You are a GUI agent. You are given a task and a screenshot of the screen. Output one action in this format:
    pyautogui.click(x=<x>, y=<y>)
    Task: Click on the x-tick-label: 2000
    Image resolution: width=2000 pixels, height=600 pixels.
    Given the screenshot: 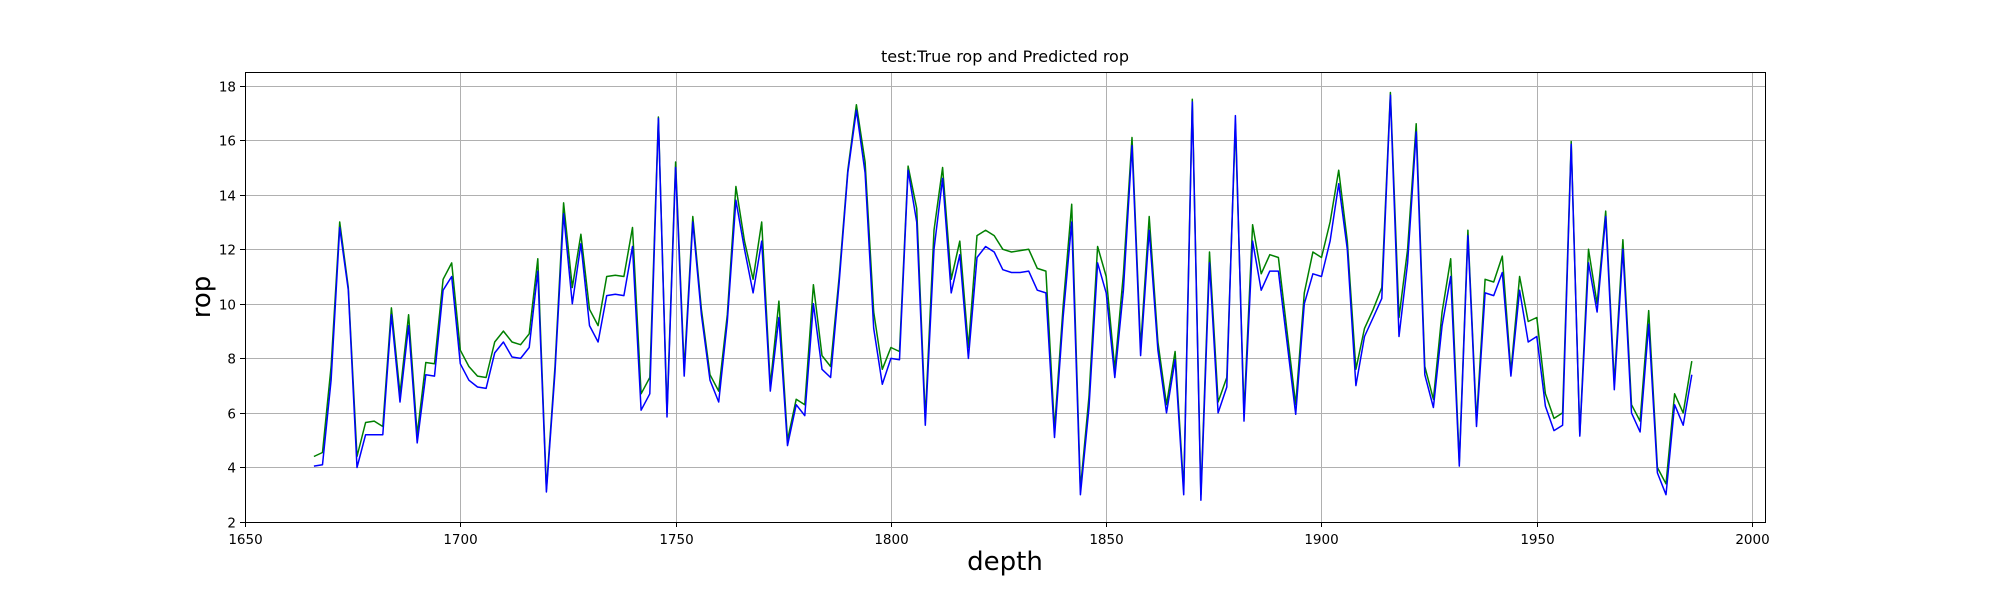 What is the action you would take?
    pyautogui.click(x=1752, y=540)
    